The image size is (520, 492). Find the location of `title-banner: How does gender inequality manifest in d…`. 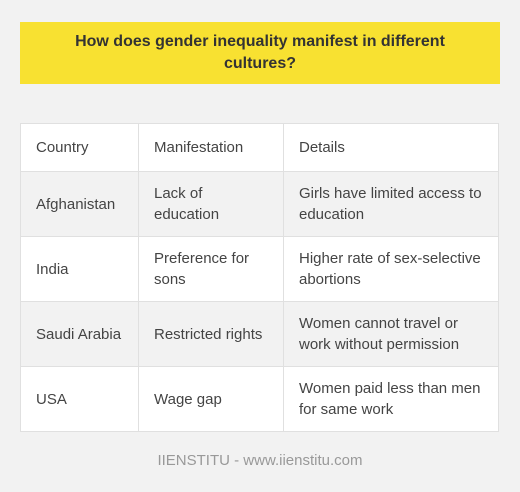

title-banner: How does gender inequality manifest in d… is located at coordinates (260, 53).